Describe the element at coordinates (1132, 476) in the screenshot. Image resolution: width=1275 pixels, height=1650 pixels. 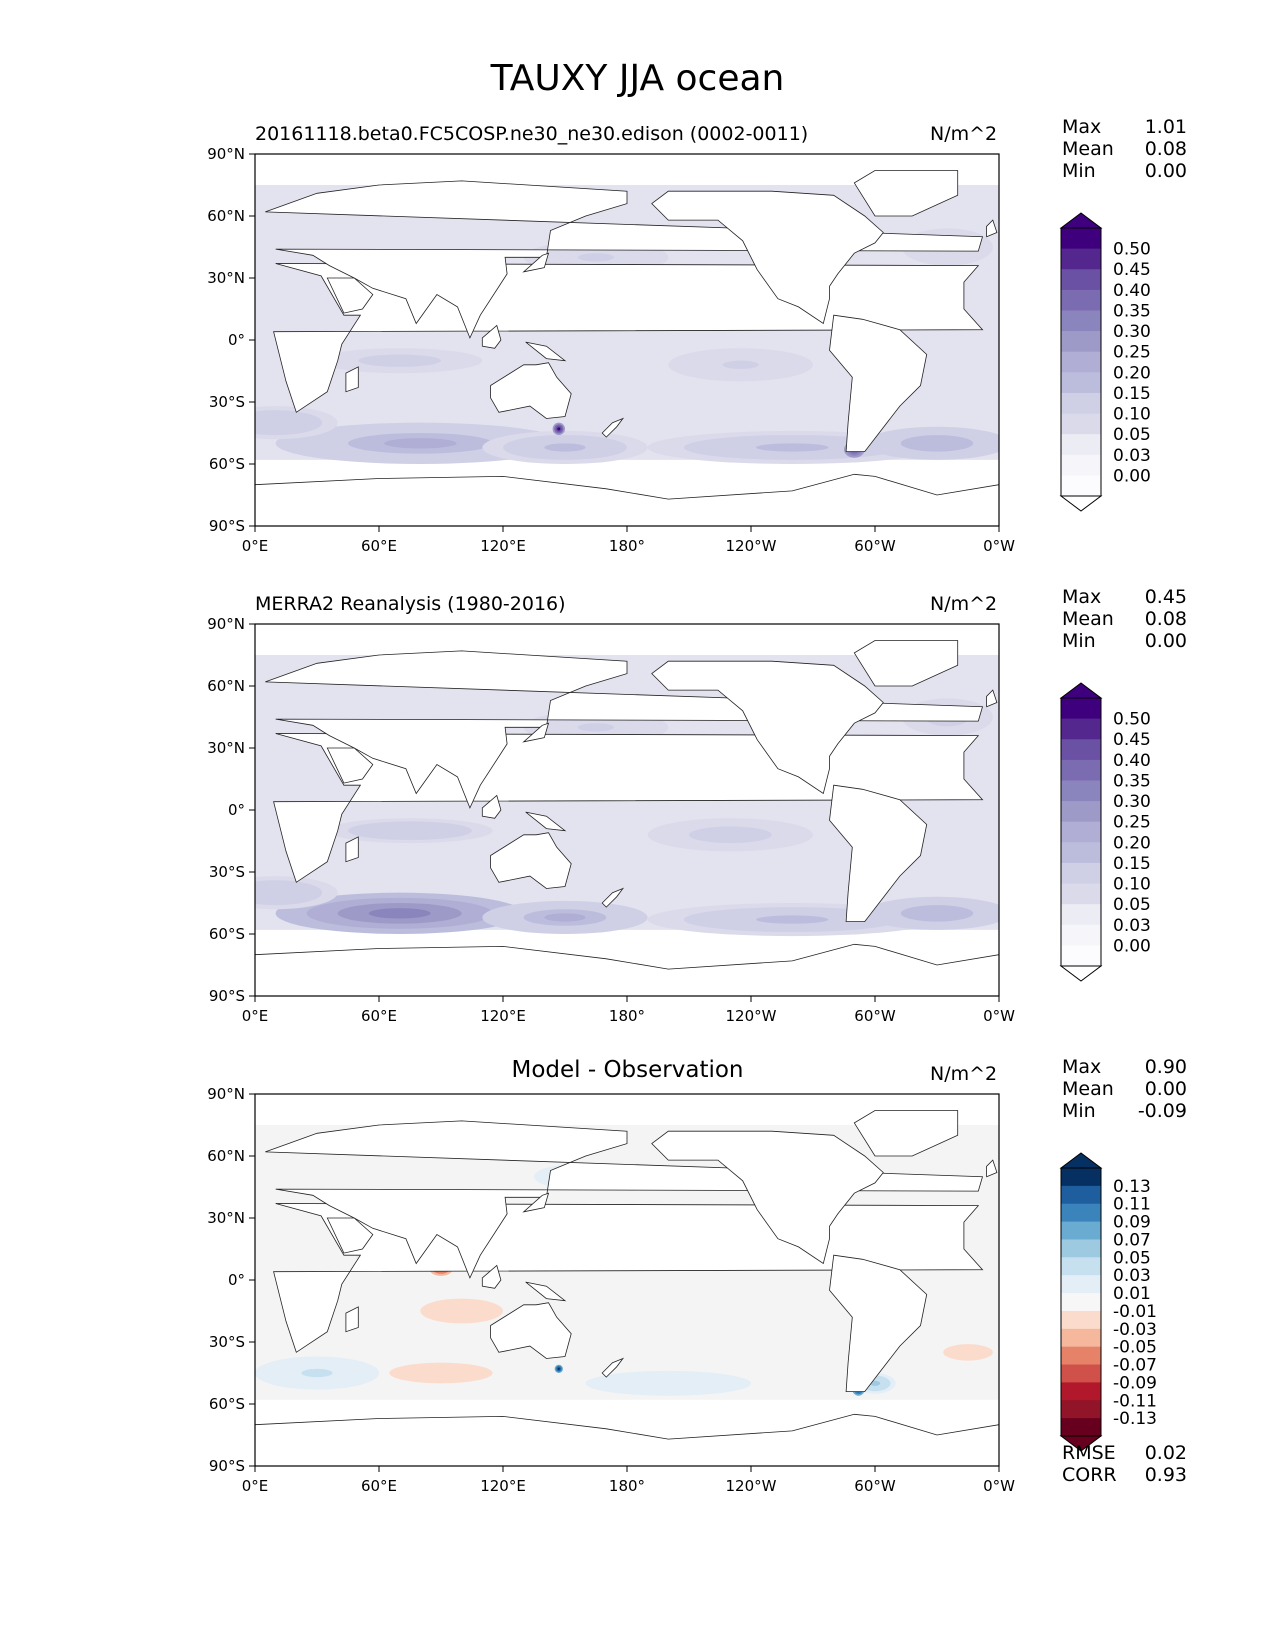
I see `panel1-colorbar-label: 0.00` at that location.